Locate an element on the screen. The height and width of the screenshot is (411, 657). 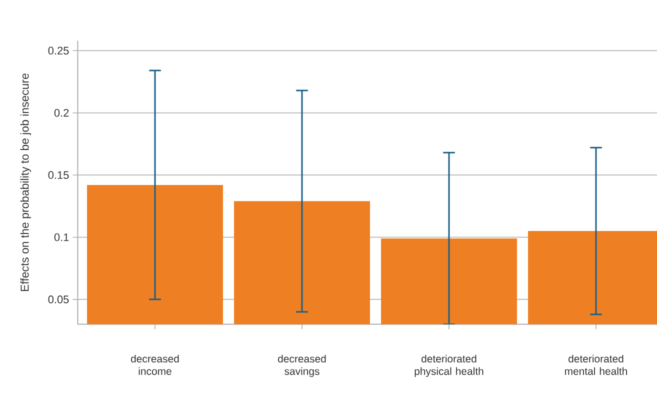
x-tick-label: deteriorated mental health is located at coordinates (596, 364).